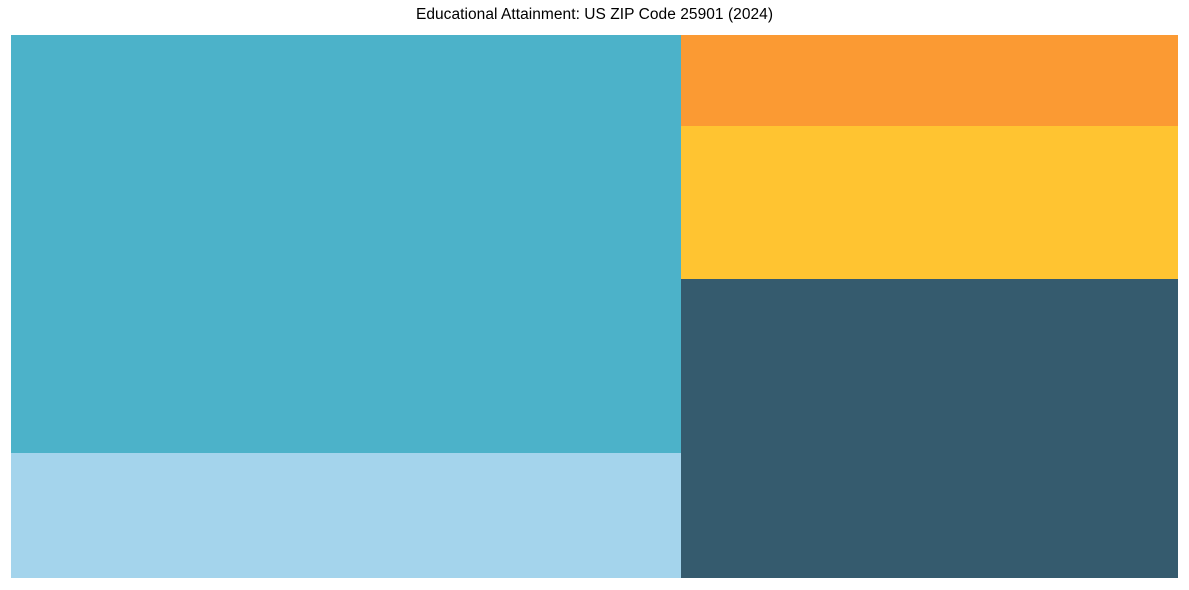 The height and width of the screenshot is (590, 1189). What do you see at coordinates (929, 203) in the screenshot?
I see `treemap-tile-associate-degree: Associate degree` at bounding box center [929, 203].